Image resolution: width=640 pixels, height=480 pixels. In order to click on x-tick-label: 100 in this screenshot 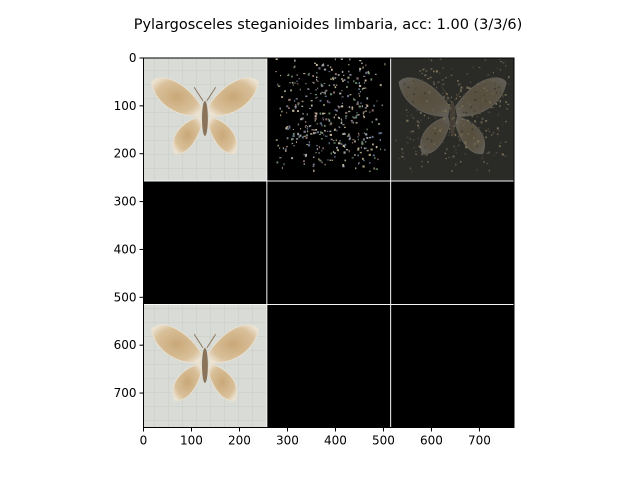, I will do `click(191, 441)`.